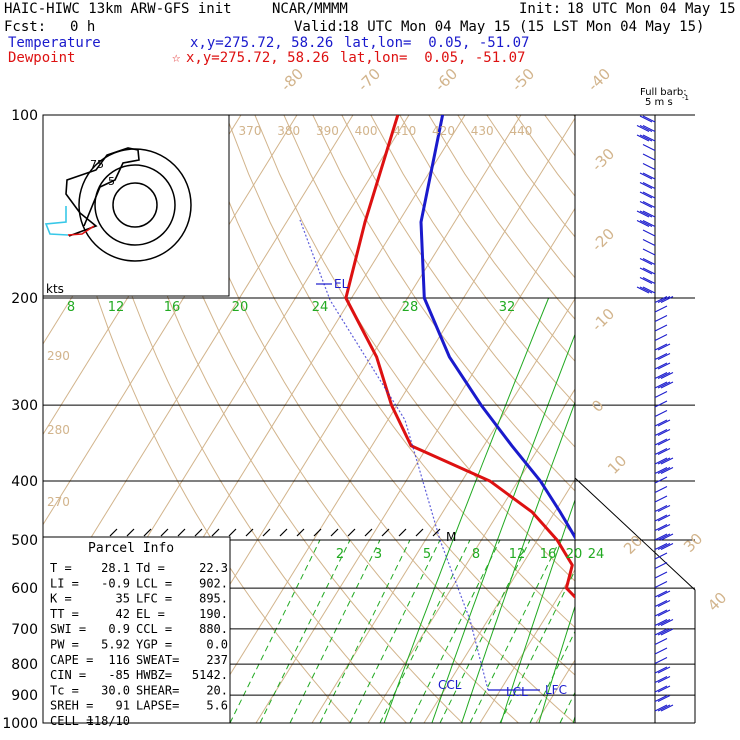  What do you see at coordinates (446, 80) in the screenshot?
I see `isotherm-label: -60` at bounding box center [446, 80].